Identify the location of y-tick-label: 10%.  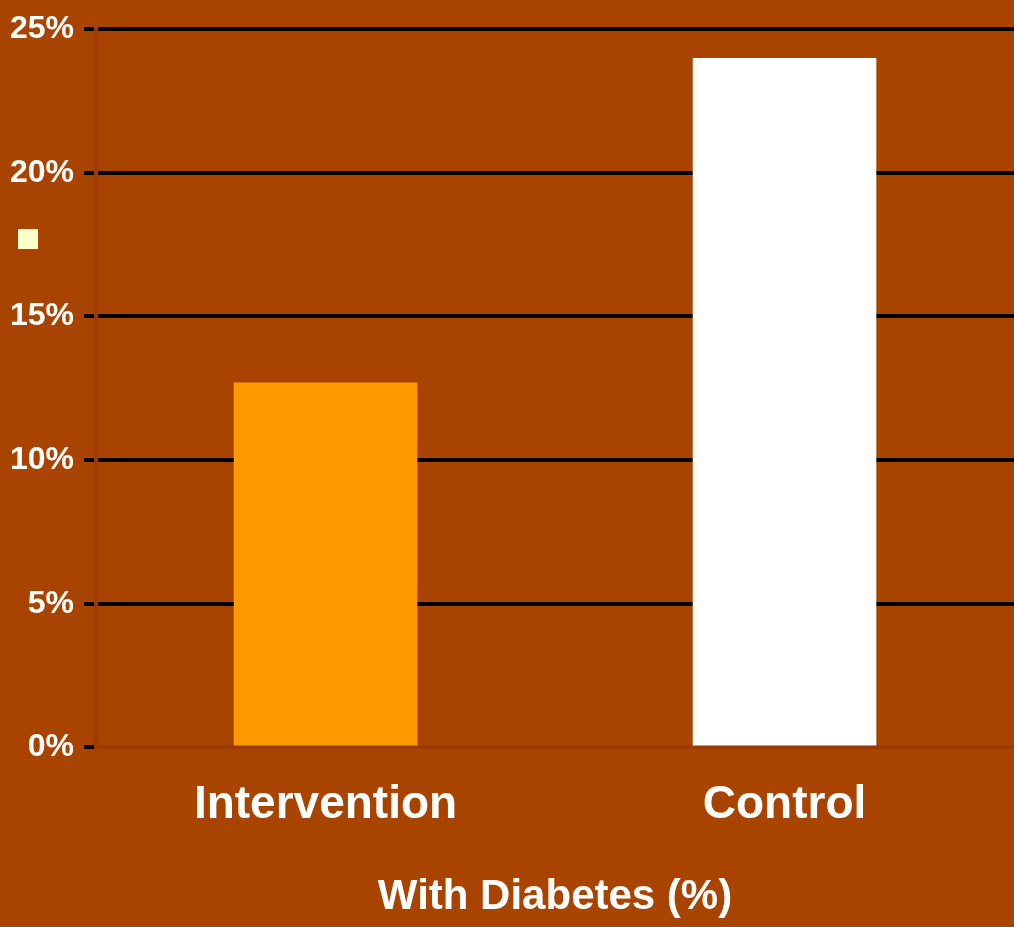
(42, 457).